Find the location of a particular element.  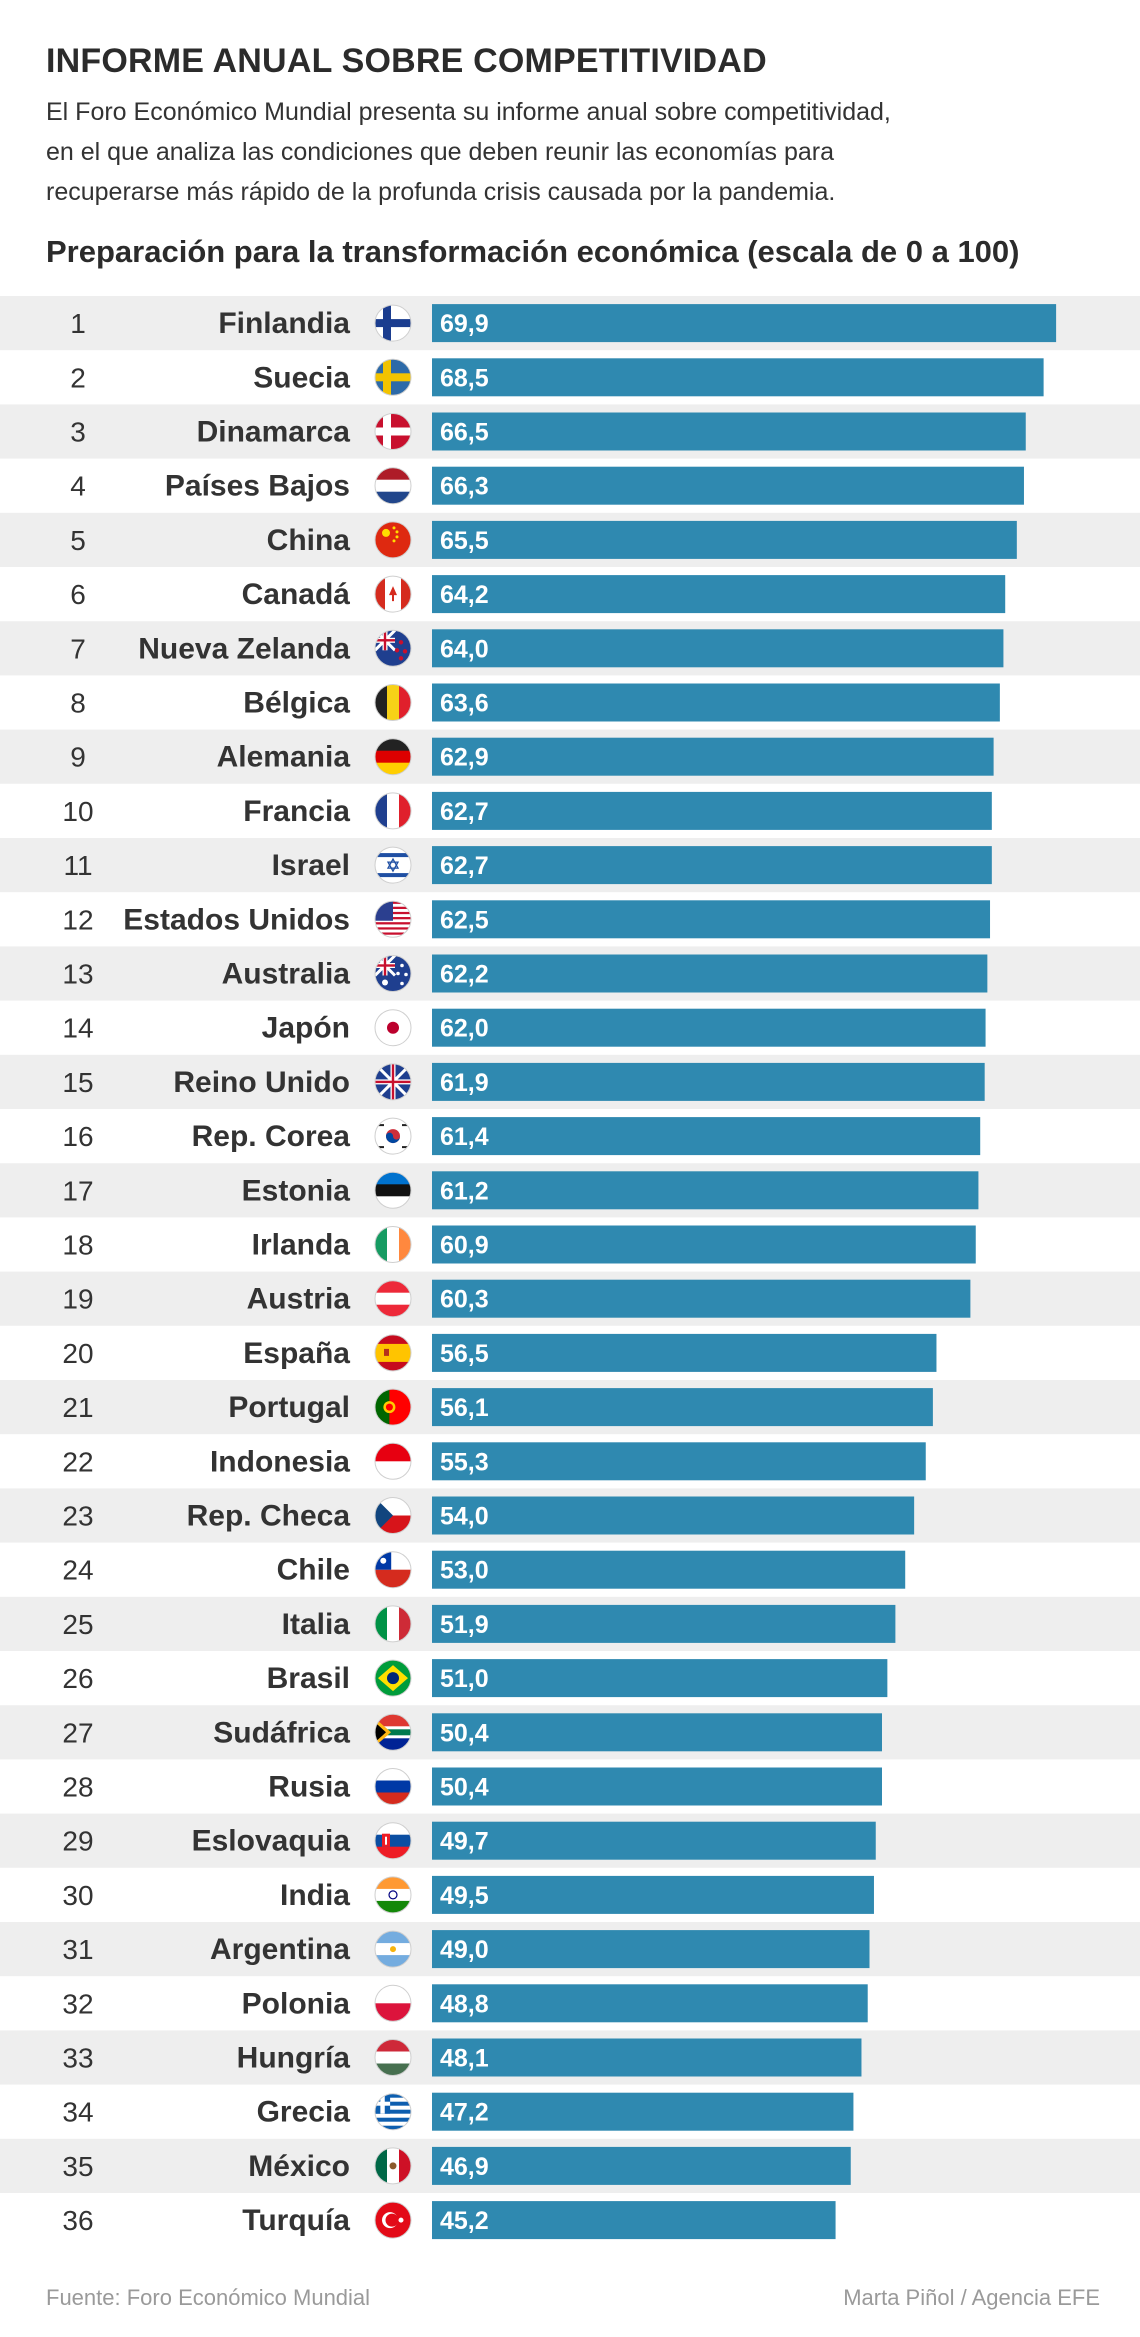

us-flag-icon is located at coordinates (393, 919).